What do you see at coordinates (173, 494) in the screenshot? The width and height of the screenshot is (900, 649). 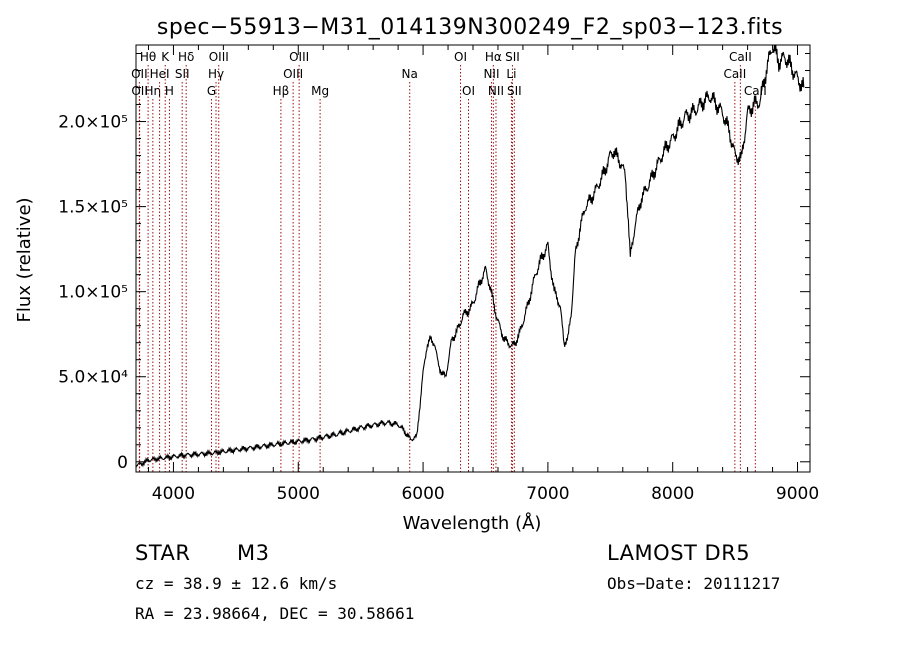 I see `x-tick-label: 4000` at bounding box center [173, 494].